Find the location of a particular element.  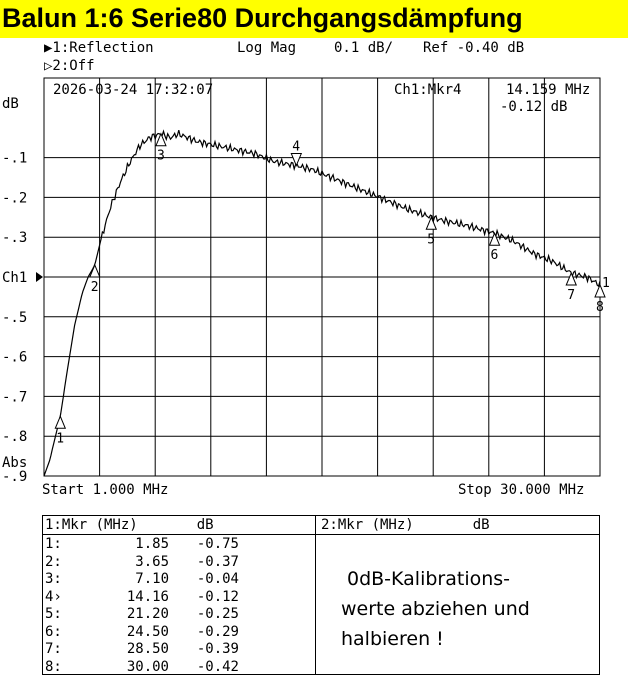

active-marker-frequency: 14.159 MHz is located at coordinates (548, 90).